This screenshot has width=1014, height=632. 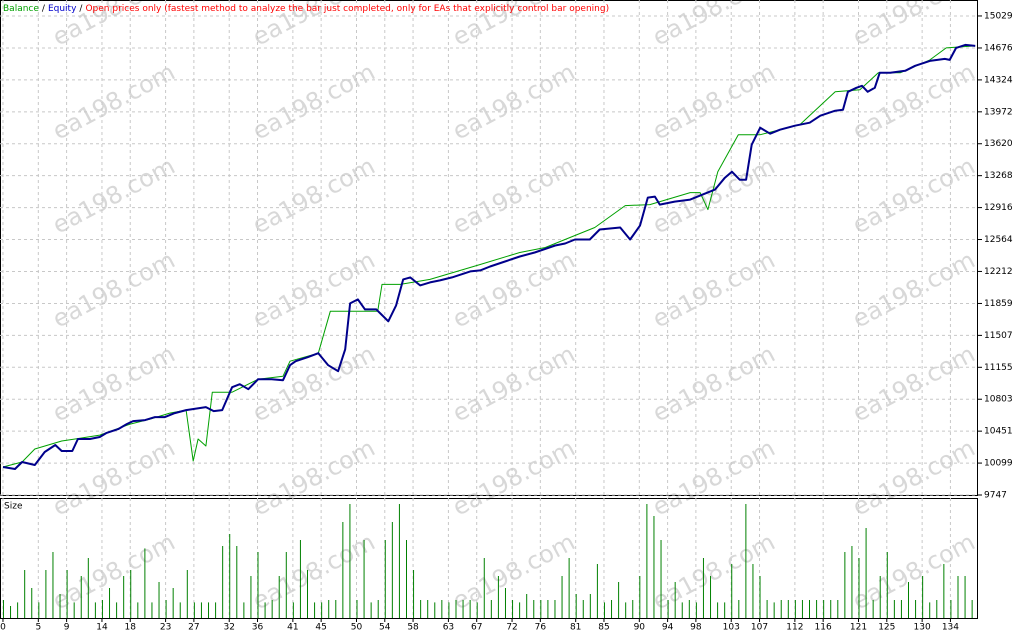 I want to click on x-tick-label: 121, so click(x=858, y=627).